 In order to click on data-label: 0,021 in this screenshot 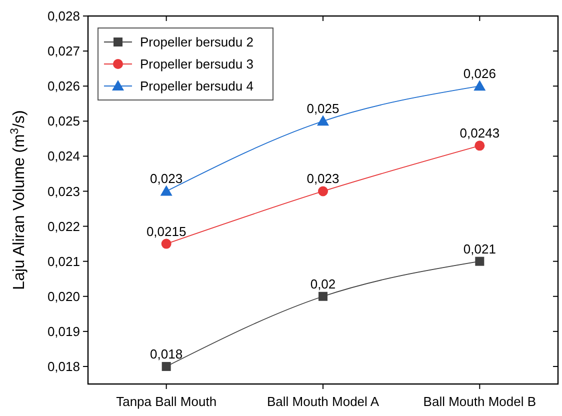, I will do `click(479, 248)`.